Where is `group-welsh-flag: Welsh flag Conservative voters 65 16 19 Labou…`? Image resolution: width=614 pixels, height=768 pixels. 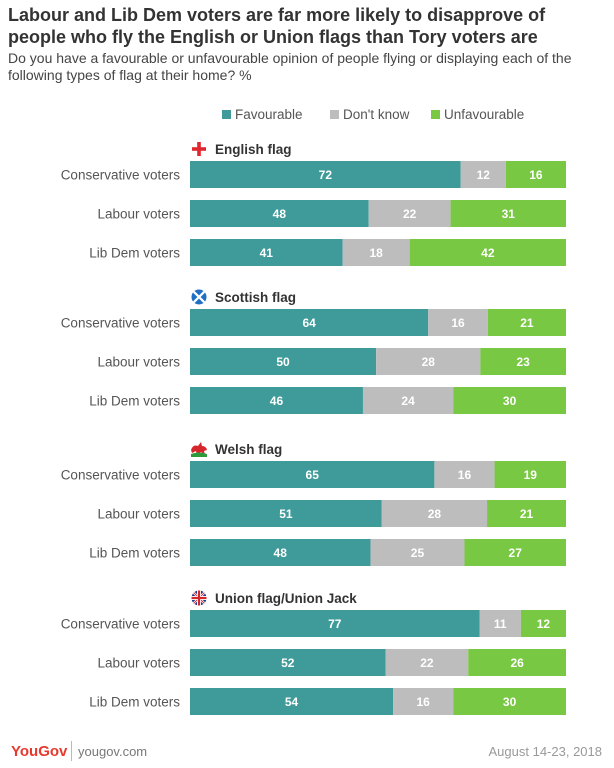
group-welsh-flag: Welsh flag Conservative voters 65 16 19 Labou… is located at coordinates (313, 504).